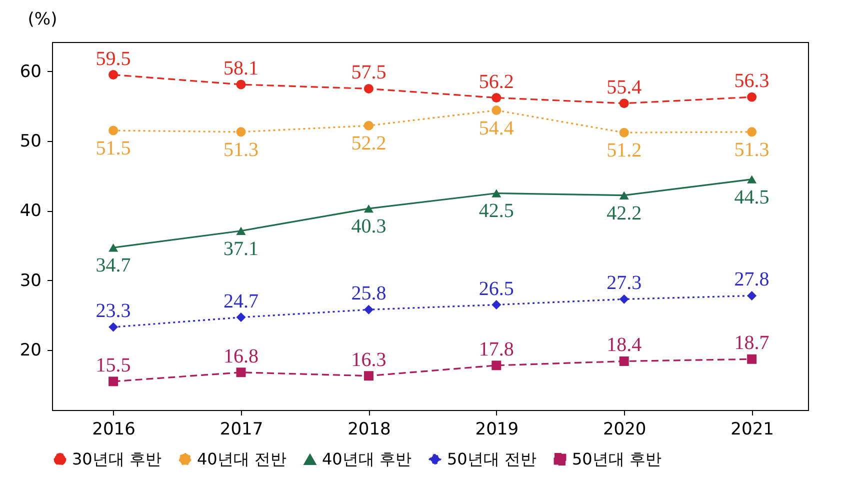 This screenshot has height=483, width=846. I want to click on data-label: 58.1, so click(241, 69).